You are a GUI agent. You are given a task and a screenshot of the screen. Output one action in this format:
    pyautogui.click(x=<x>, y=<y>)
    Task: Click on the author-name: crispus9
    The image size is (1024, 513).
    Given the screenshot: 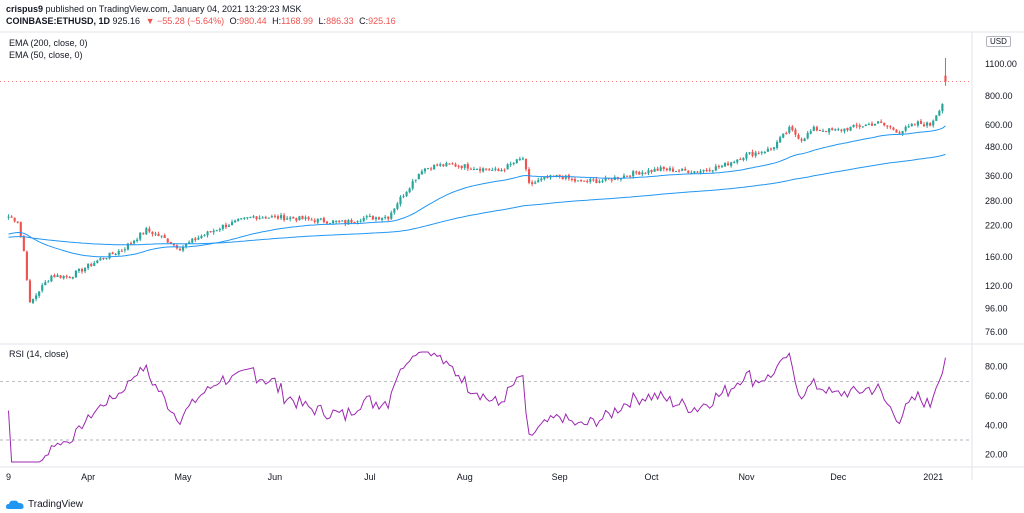 What is the action you would take?
    pyautogui.click(x=25, y=9)
    